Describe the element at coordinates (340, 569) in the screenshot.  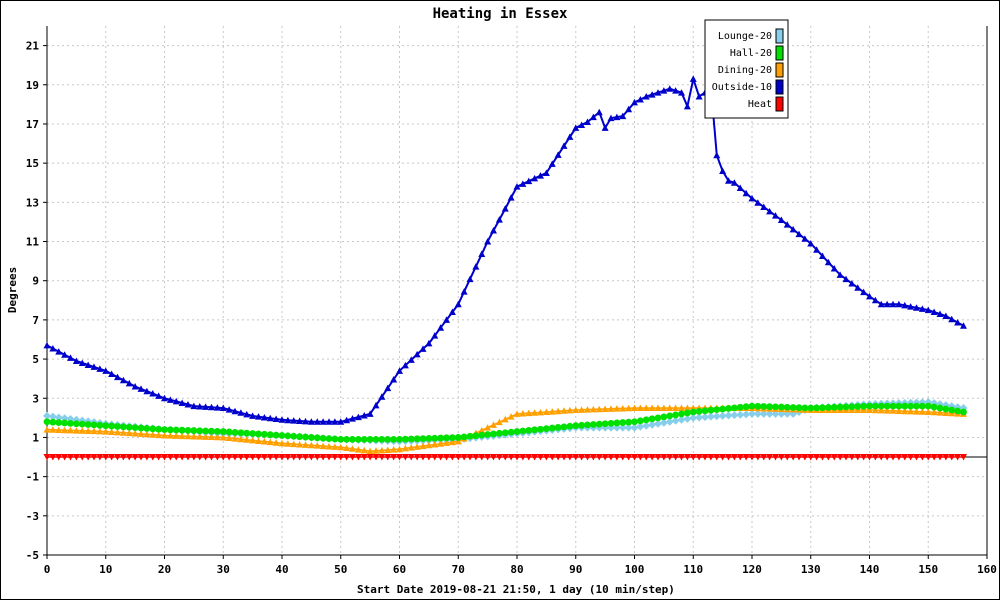
I see `x-tick-label-5: 50` at that location.